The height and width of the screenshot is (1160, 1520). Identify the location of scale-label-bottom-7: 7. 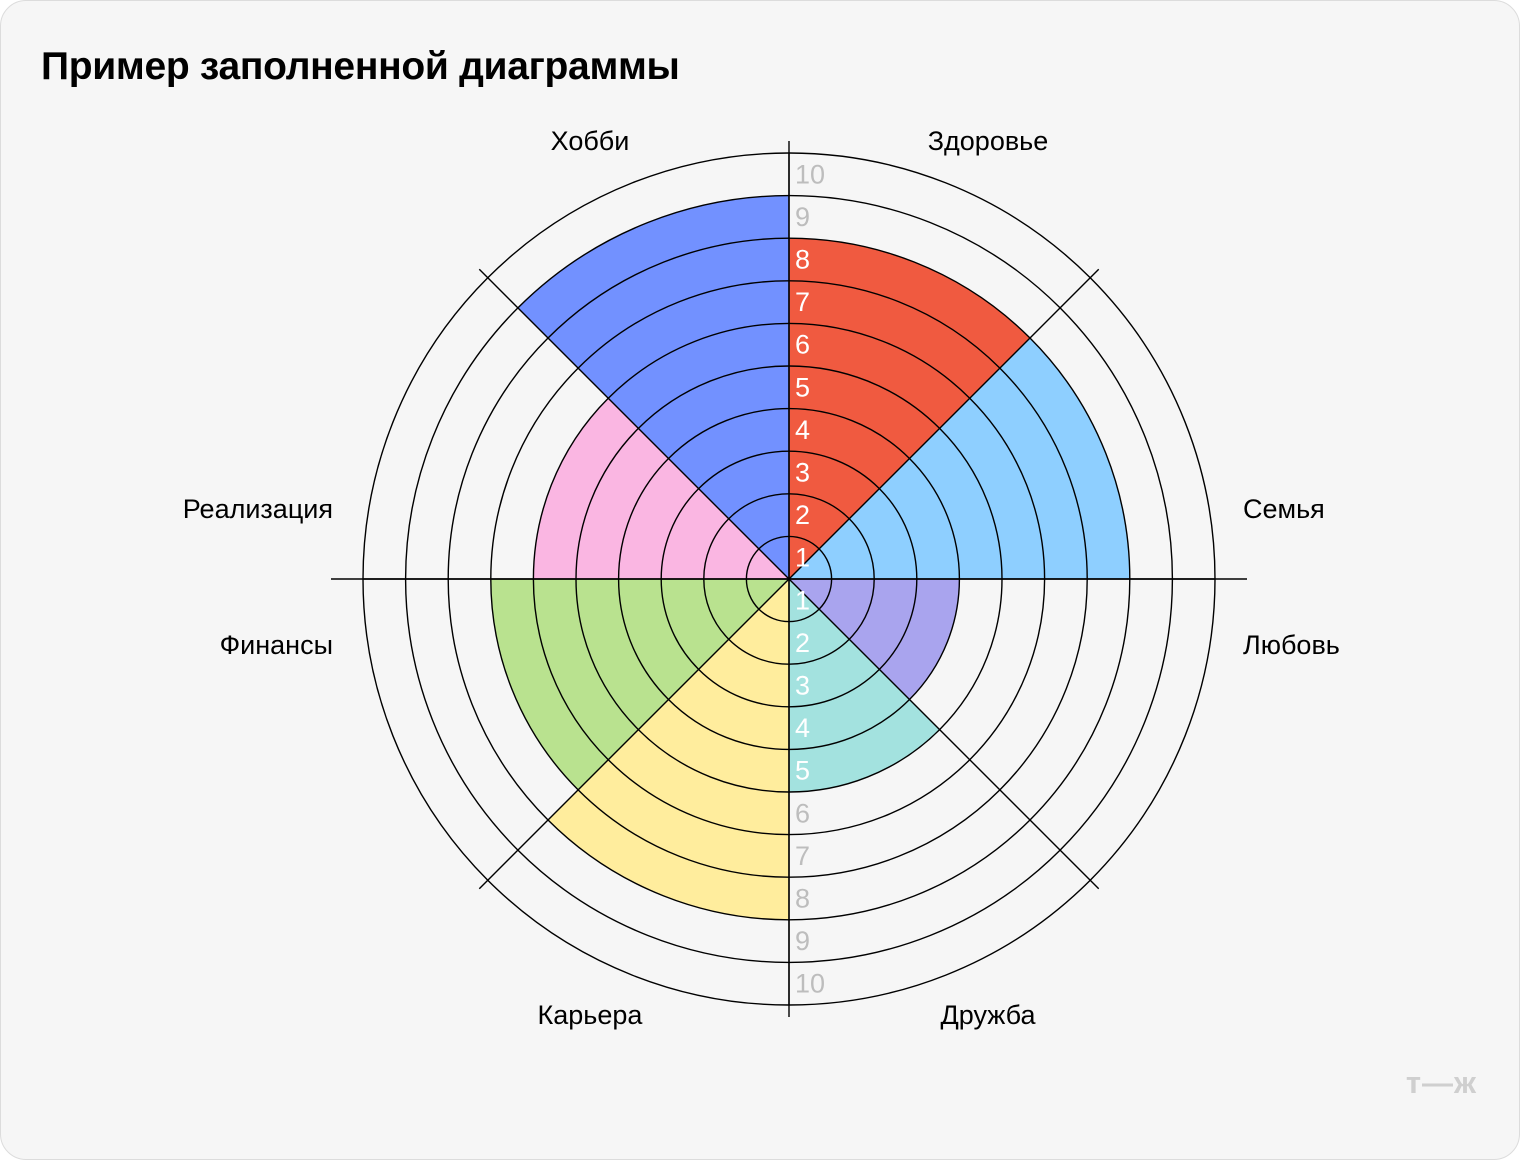
(802, 856).